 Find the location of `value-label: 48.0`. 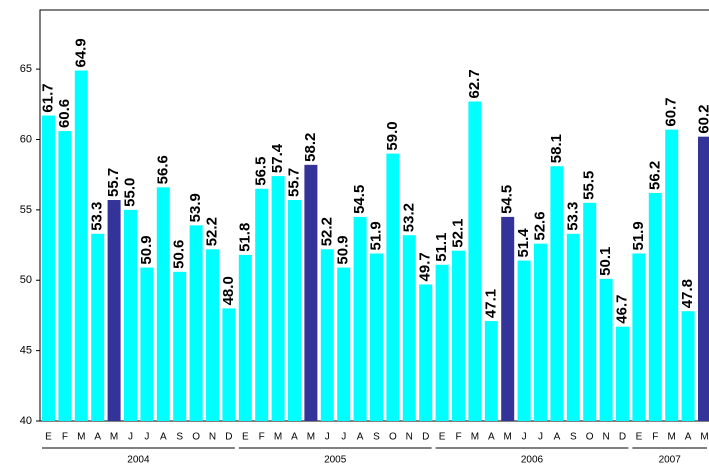

value-label: 48.0 is located at coordinates (228, 290).